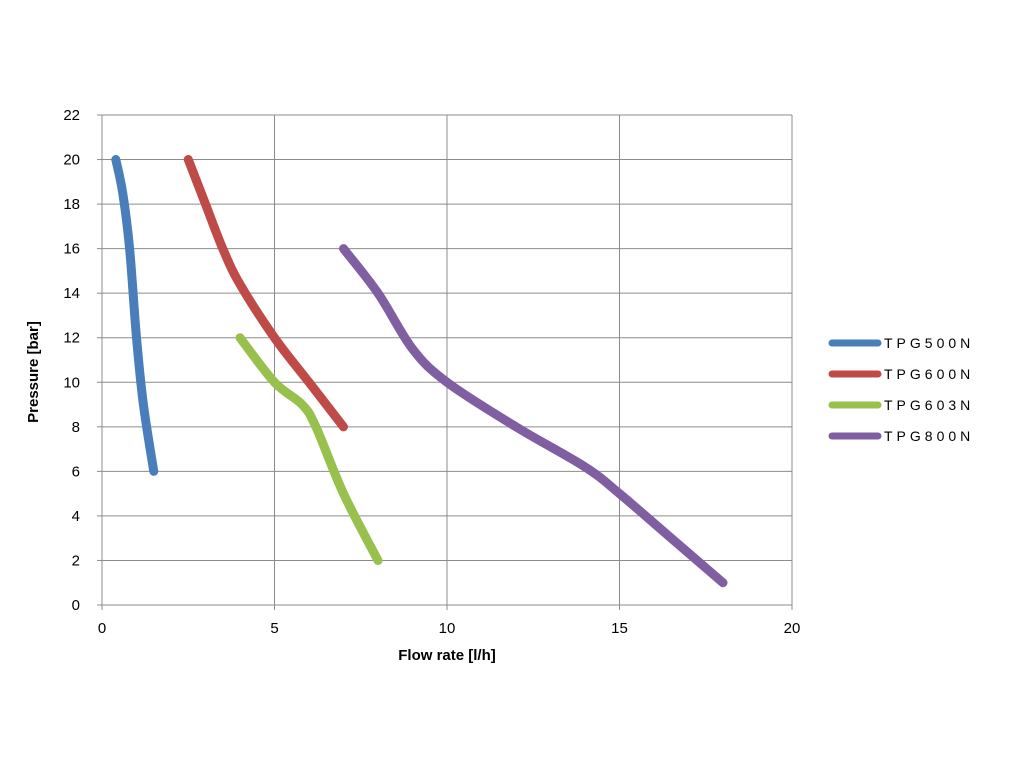 The image size is (1024, 773). Describe the element at coordinates (76, 560) in the screenshot. I see `y-tick-label: 2` at that location.